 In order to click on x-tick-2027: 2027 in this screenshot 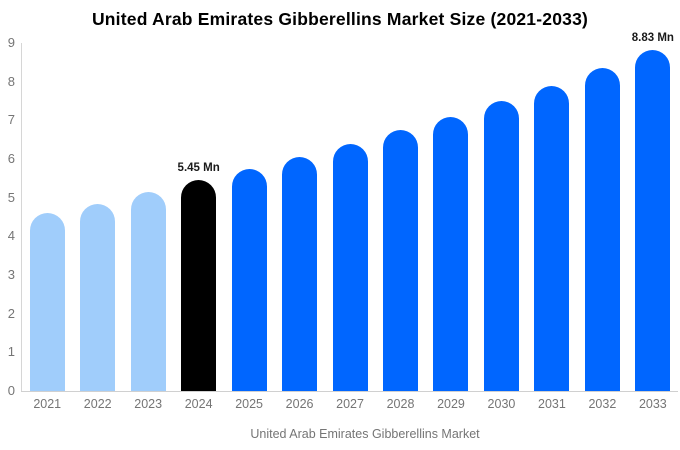, I will do `click(350, 404)`.